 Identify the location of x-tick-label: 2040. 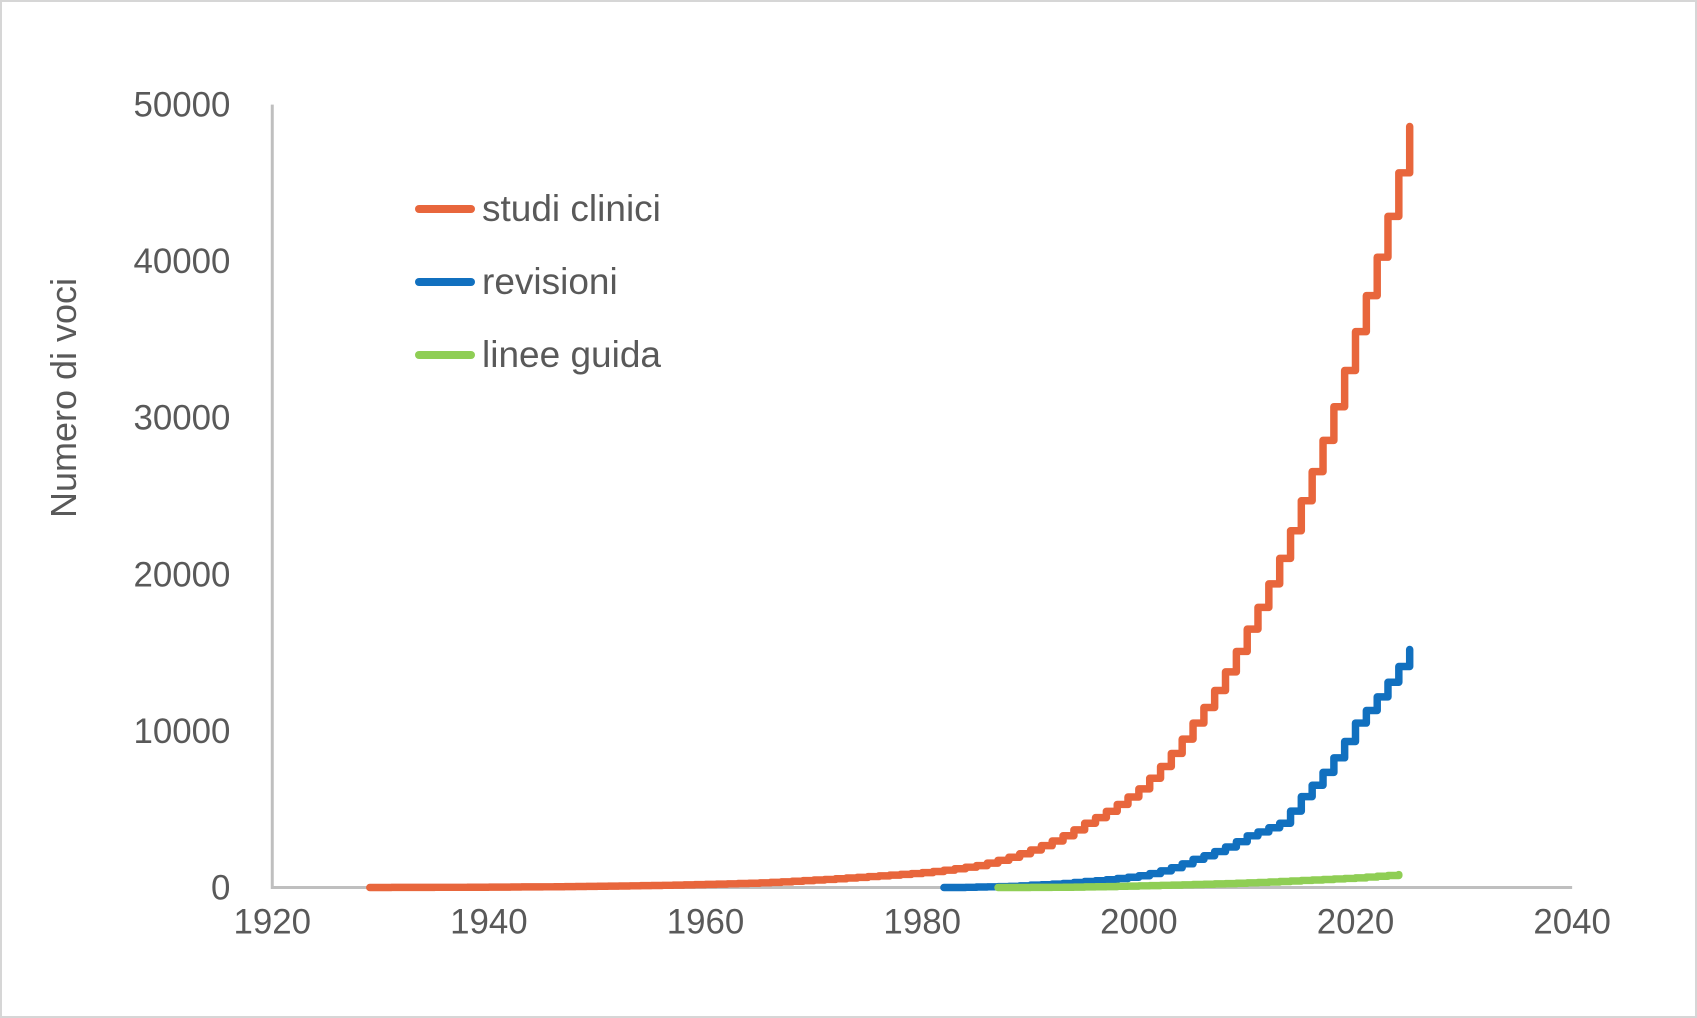
(1572, 921).